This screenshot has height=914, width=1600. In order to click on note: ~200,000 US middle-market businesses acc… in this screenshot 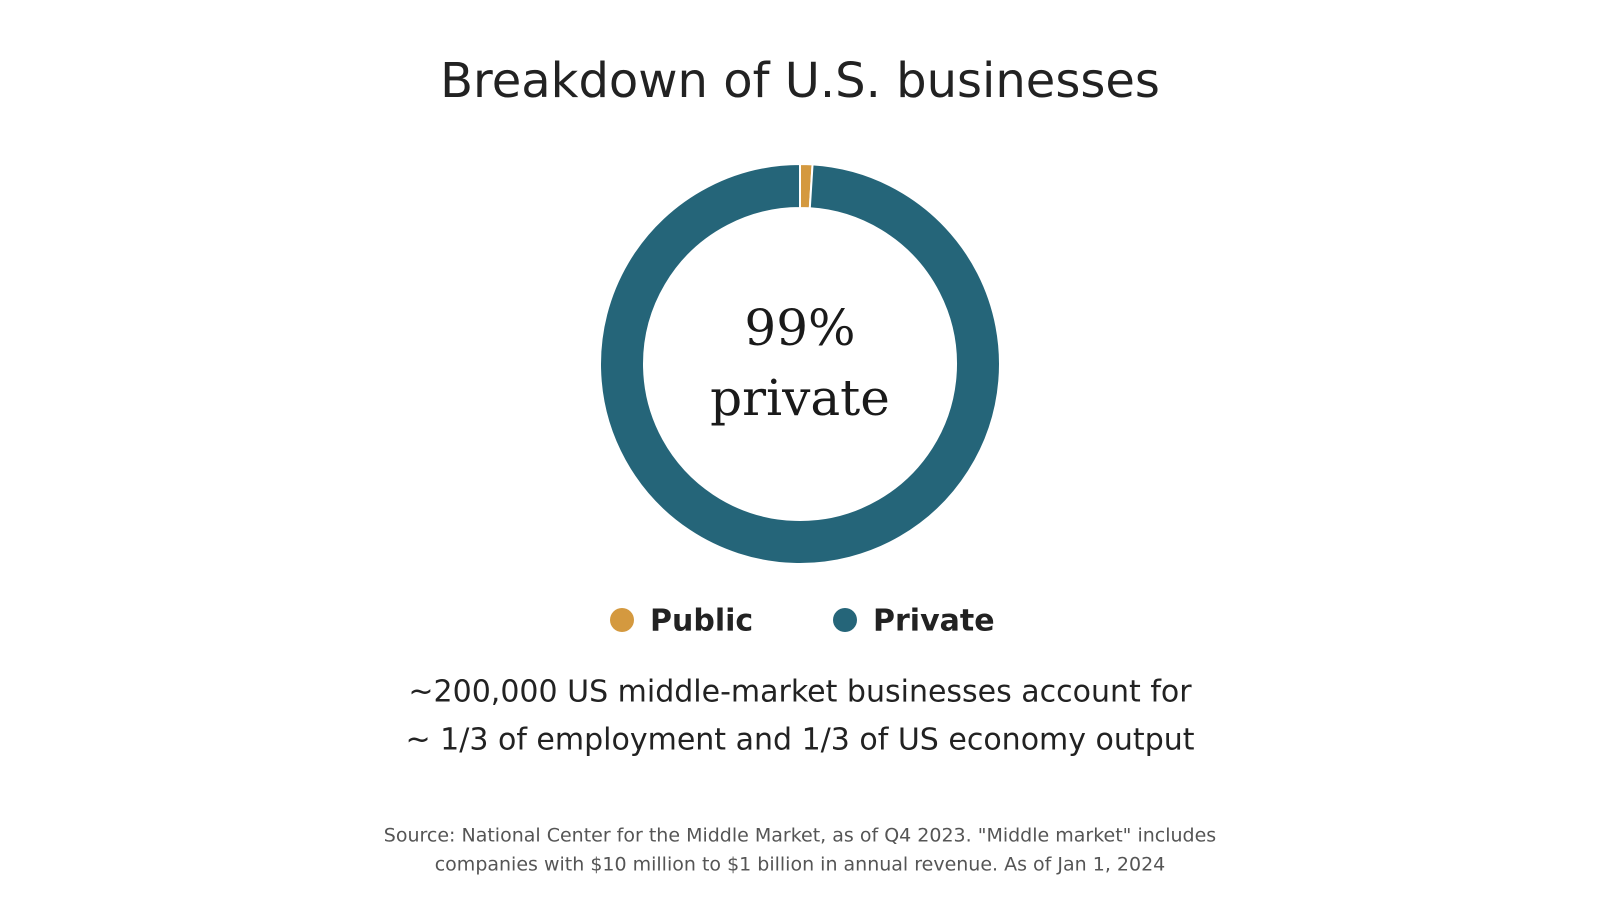, I will do `click(800, 692)`.